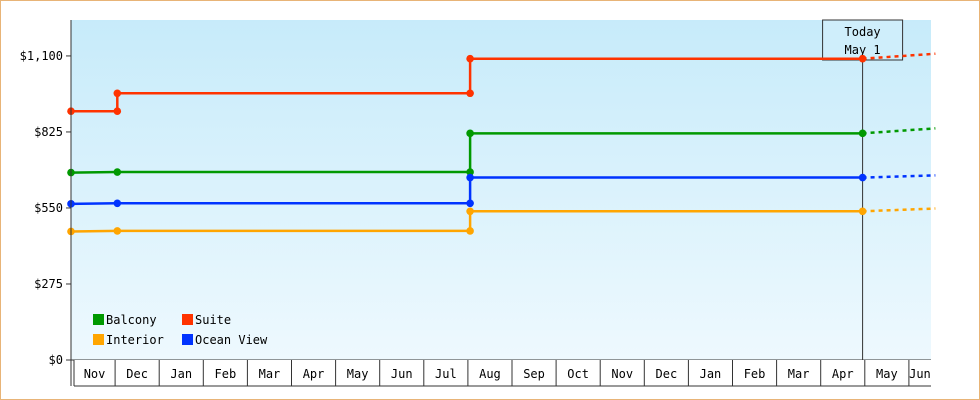 The width and height of the screenshot is (980, 400). Describe the element at coordinates (98, 319) in the screenshot. I see `legend-swatch-balcony` at that location.